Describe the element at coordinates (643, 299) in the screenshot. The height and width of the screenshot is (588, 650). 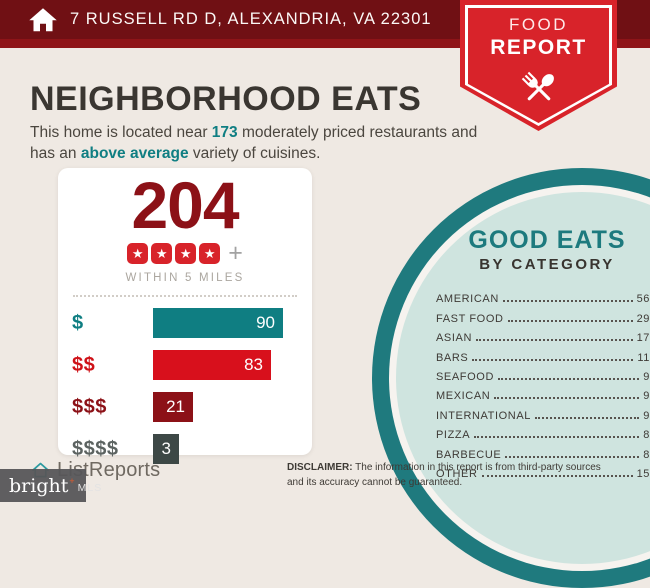
I see `category-count: 56` at that location.